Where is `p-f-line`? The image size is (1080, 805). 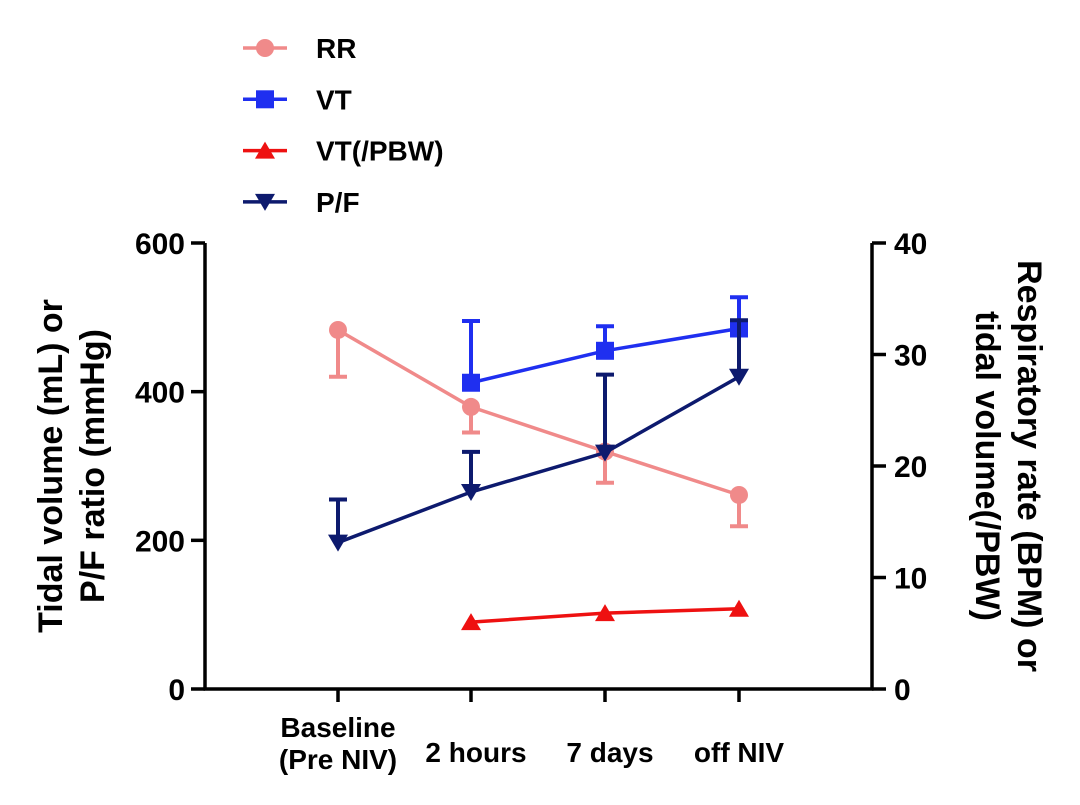
p-f-line is located at coordinates (538, 460).